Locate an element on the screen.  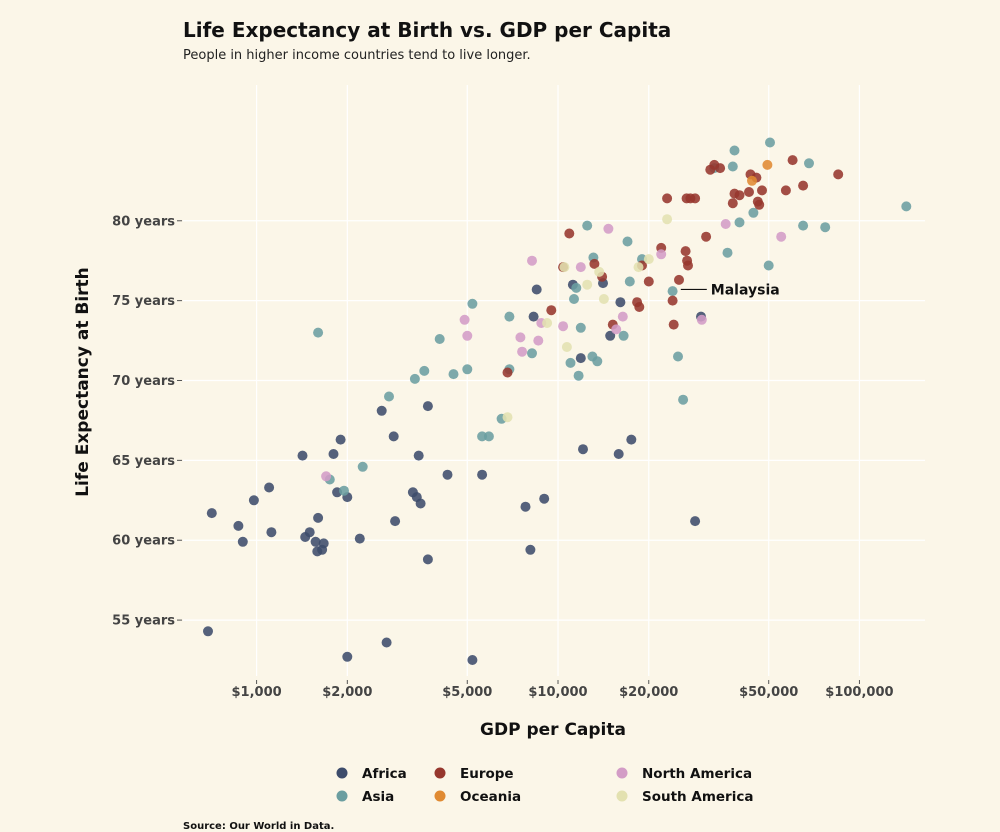
legend-label: Oceania is located at coordinates (490, 797).